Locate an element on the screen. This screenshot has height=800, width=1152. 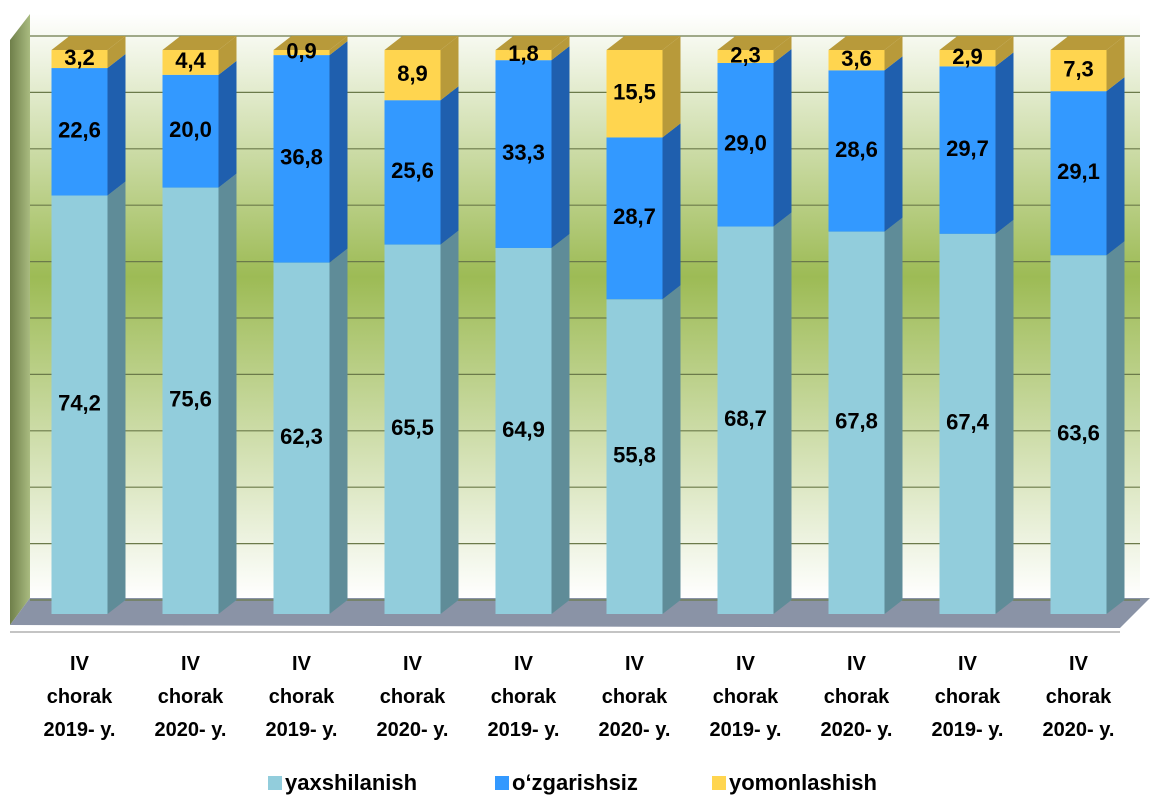
data-label: 68,7 is located at coordinates (745, 418).